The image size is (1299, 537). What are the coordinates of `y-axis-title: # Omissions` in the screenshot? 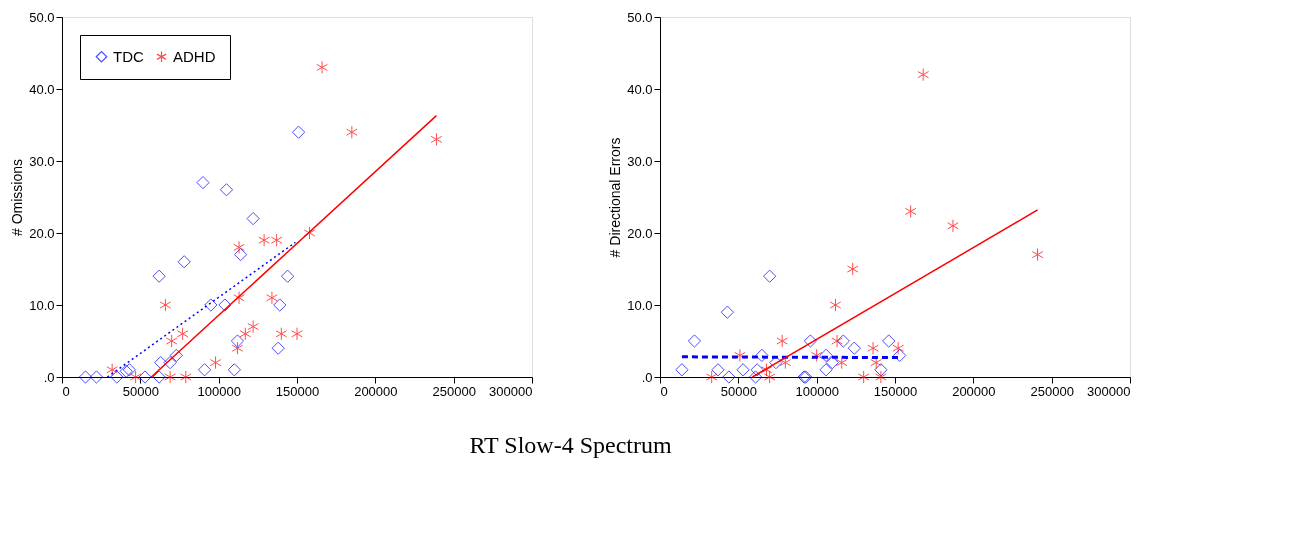 It's located at (17, 197).